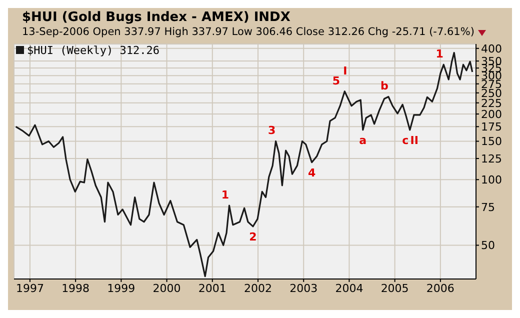  What do you see at coordinates (258, 288) in the screenshot?
I see `x-tick-label: 2002` at bounding box center [258, 288].